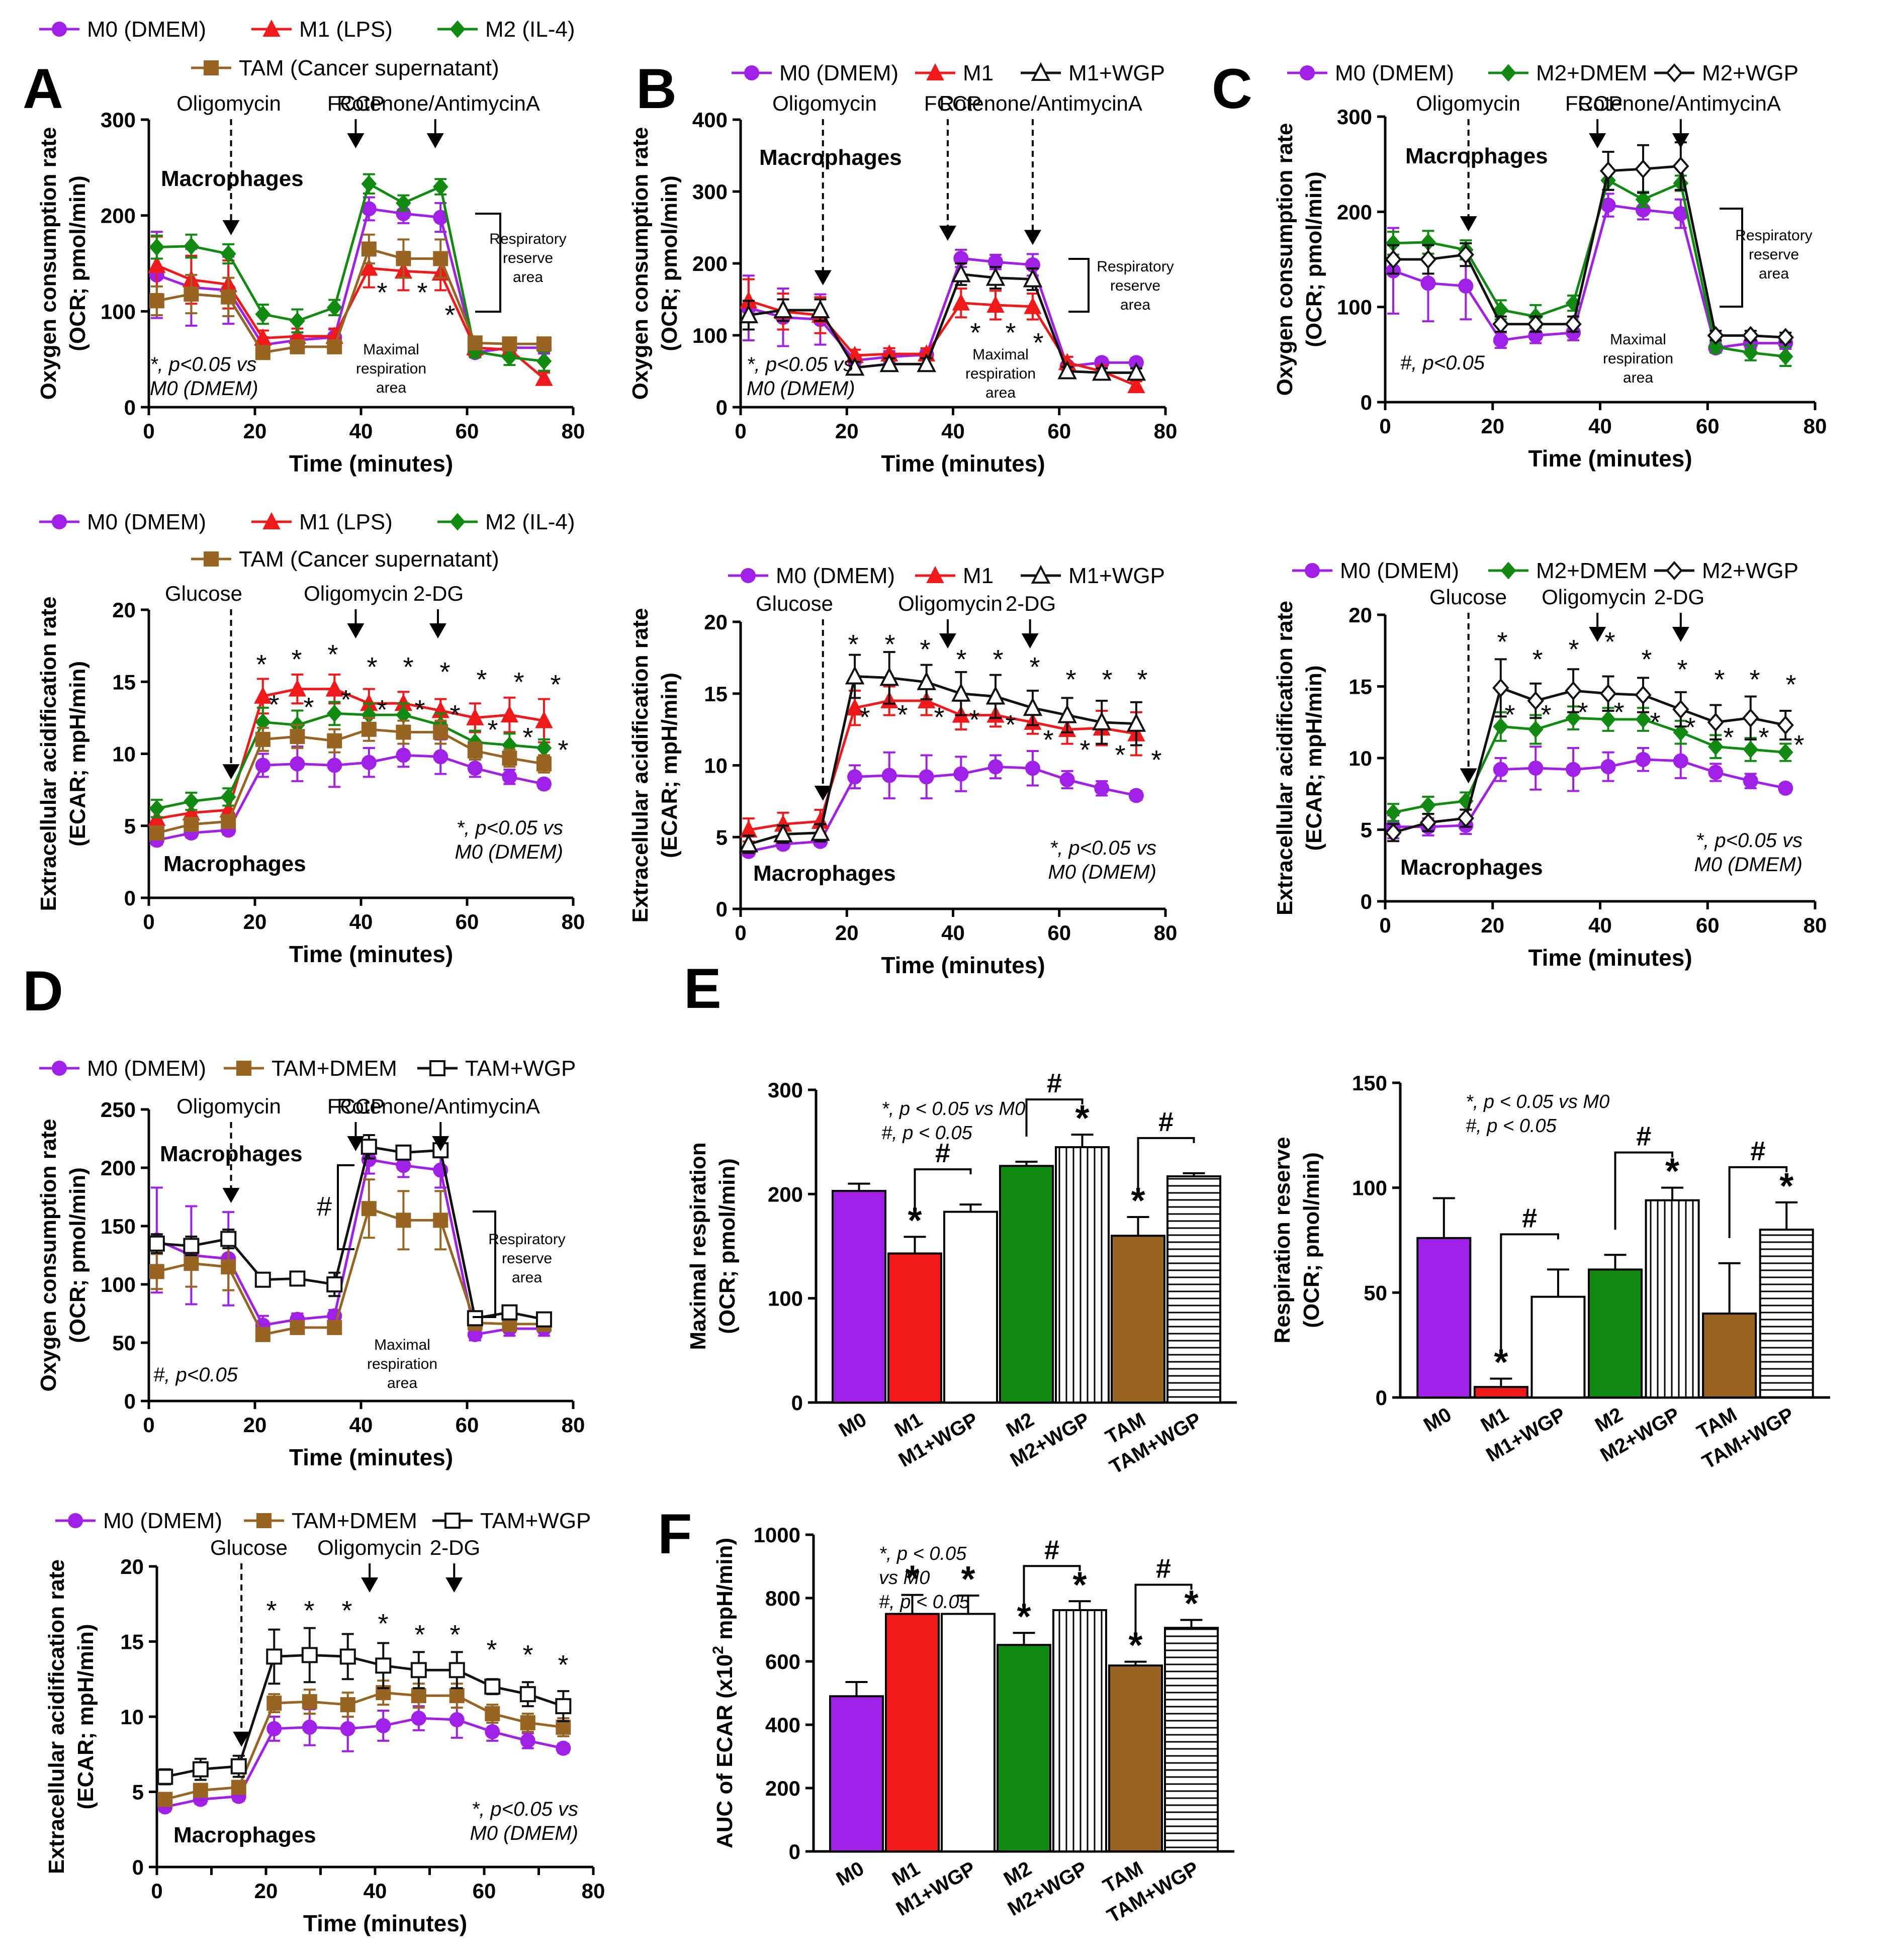 This screenshot has height=1960, width=1892. What do you see at coordinates (716, 766) in the screenshot?
I see `y-tick-label: 10` at bounding box center [716, 766].